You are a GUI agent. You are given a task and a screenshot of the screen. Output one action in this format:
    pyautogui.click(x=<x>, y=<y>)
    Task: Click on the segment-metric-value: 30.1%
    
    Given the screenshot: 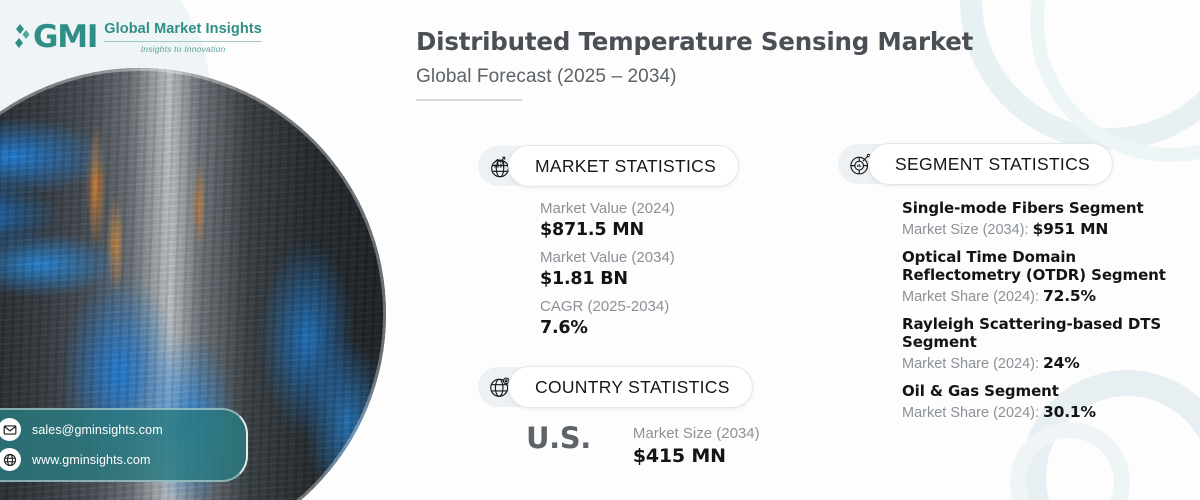 What is the action you would take?
    pyautogui.click(x=1069, y=411)
    